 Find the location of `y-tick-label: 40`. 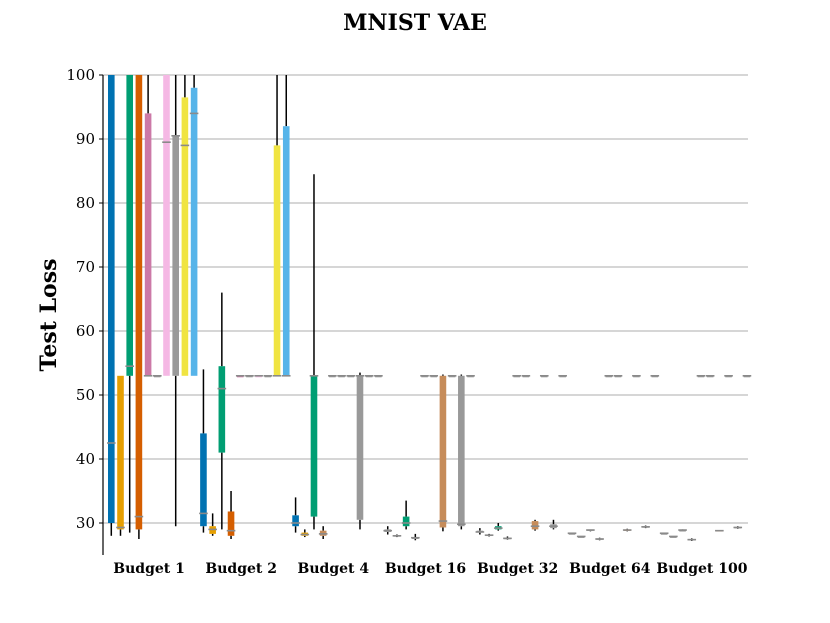

y-tick-label: 40 is located at coordinates (85, 459).